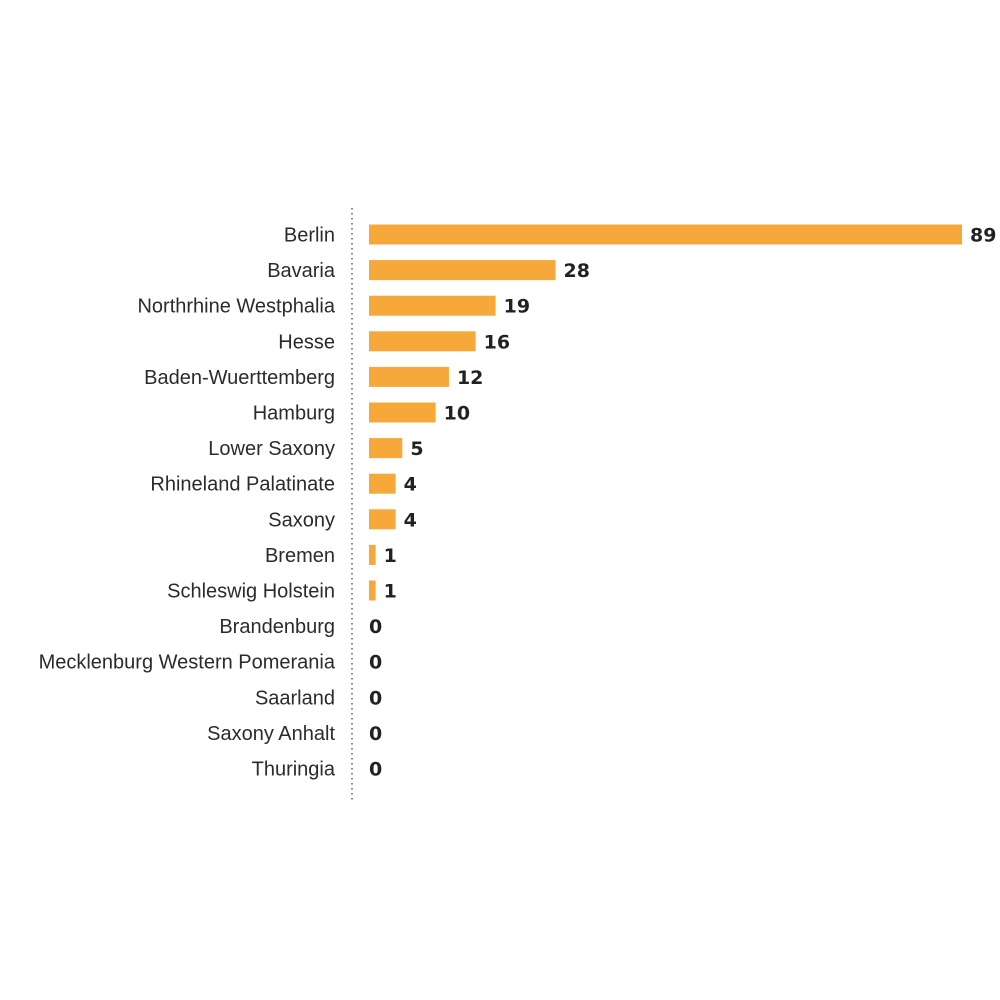 The image size is (1000, 1000). I want to click on category-label: Schleswig Holstein, so click(251, 592).